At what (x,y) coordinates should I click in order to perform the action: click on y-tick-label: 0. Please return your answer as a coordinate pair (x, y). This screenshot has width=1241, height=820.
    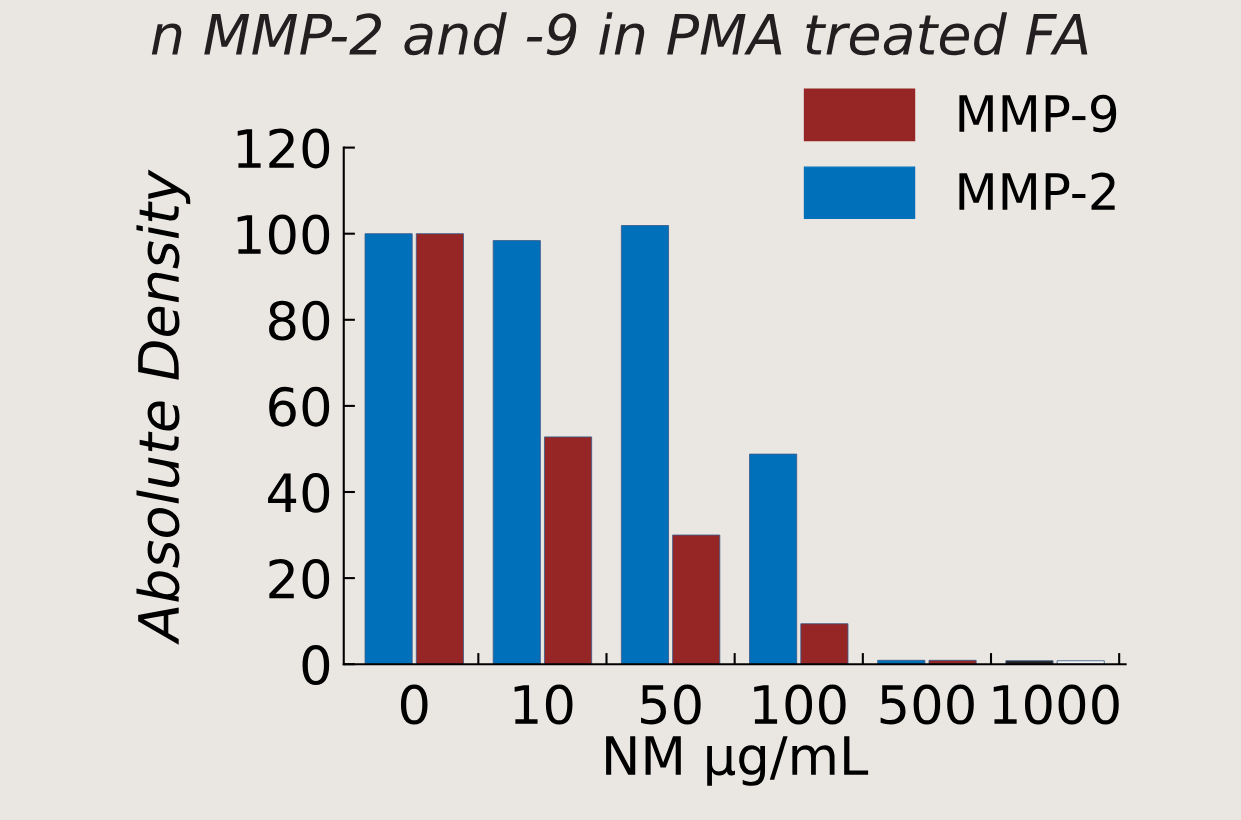
    Looking at the image, I should click on (316, 665).